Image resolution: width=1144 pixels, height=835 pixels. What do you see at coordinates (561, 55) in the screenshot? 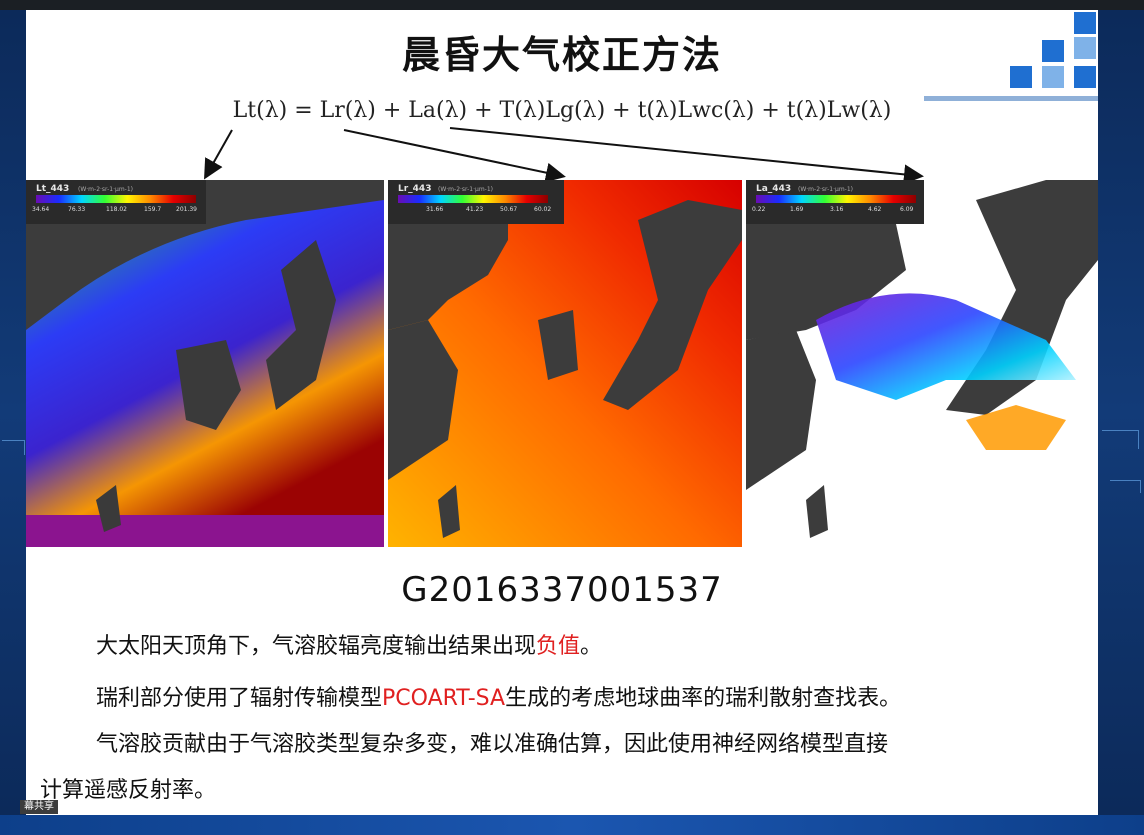
I see `slide-title: 晨昏大气校正方法` at bounding box center [561, 55].